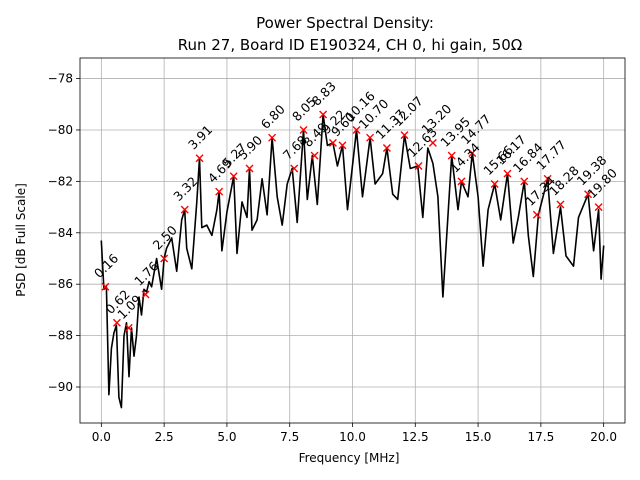  What do you see at coordinates (415, 437) in the screenshot?
I see `x-tick-label: 12.5` at bounding box center [415, 437].